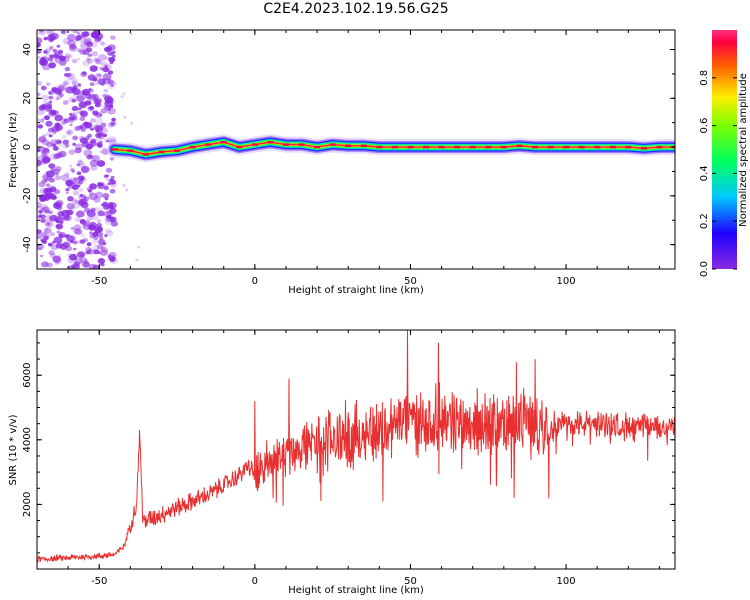 The height and width of the screenshot is (600, 750). Describe the element at coordinates (13, 150) in the screenshot. I see `spectrogram-y-label: Frequency (Hz)` at that location.